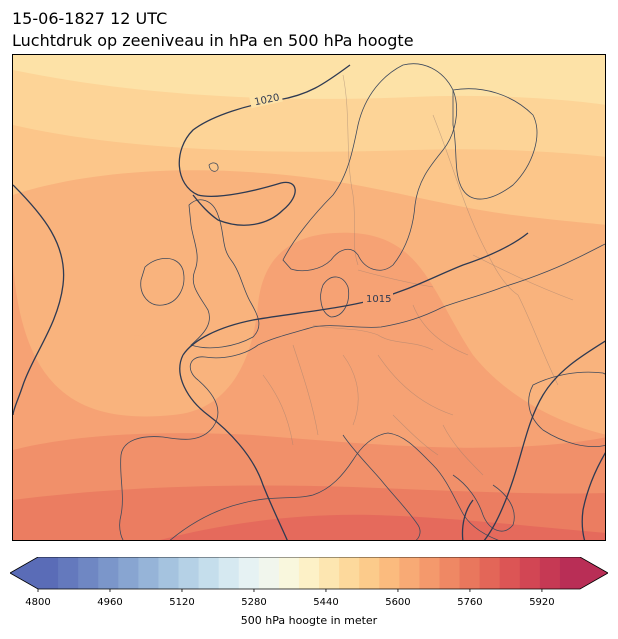 The image size is (618, 639). Describe the element at coordinates (224, 274) in the screenshot. I see `coast-britain` at that location.